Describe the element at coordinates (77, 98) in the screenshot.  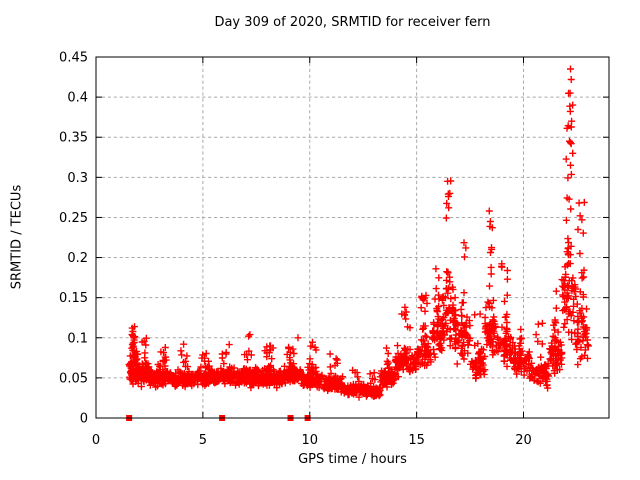
I see `svg-text: 0.4` at that location.